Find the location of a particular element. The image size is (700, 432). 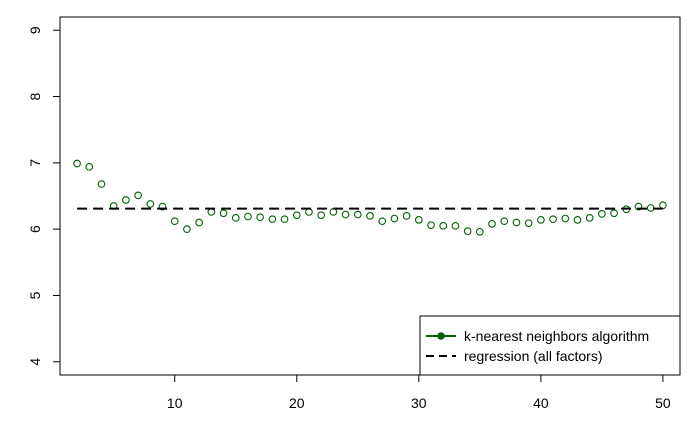

y-tick-label: 9 is located at coordinates (35, 30).